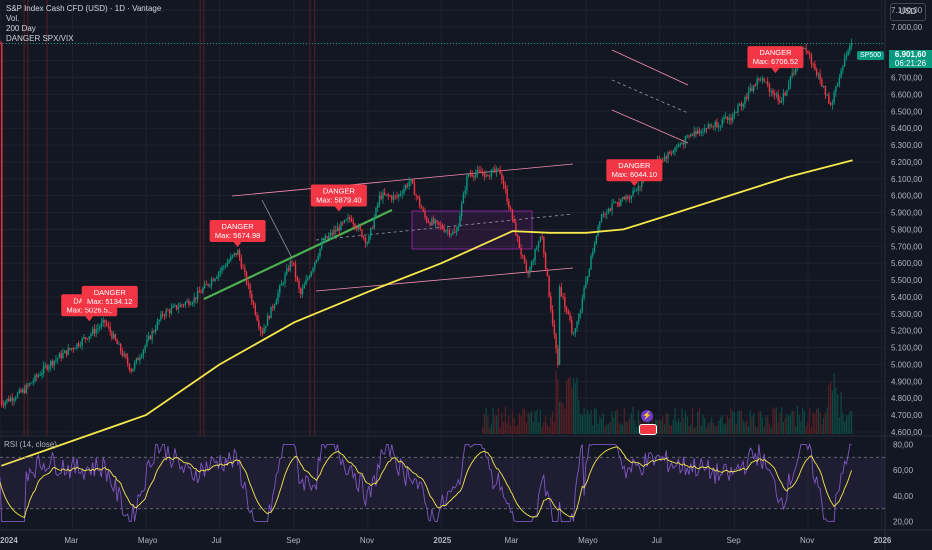 Image resolution: width=932 pixels, height=550 pixels. I want to click on price-tick: 6.200,00, so click(907, 162).